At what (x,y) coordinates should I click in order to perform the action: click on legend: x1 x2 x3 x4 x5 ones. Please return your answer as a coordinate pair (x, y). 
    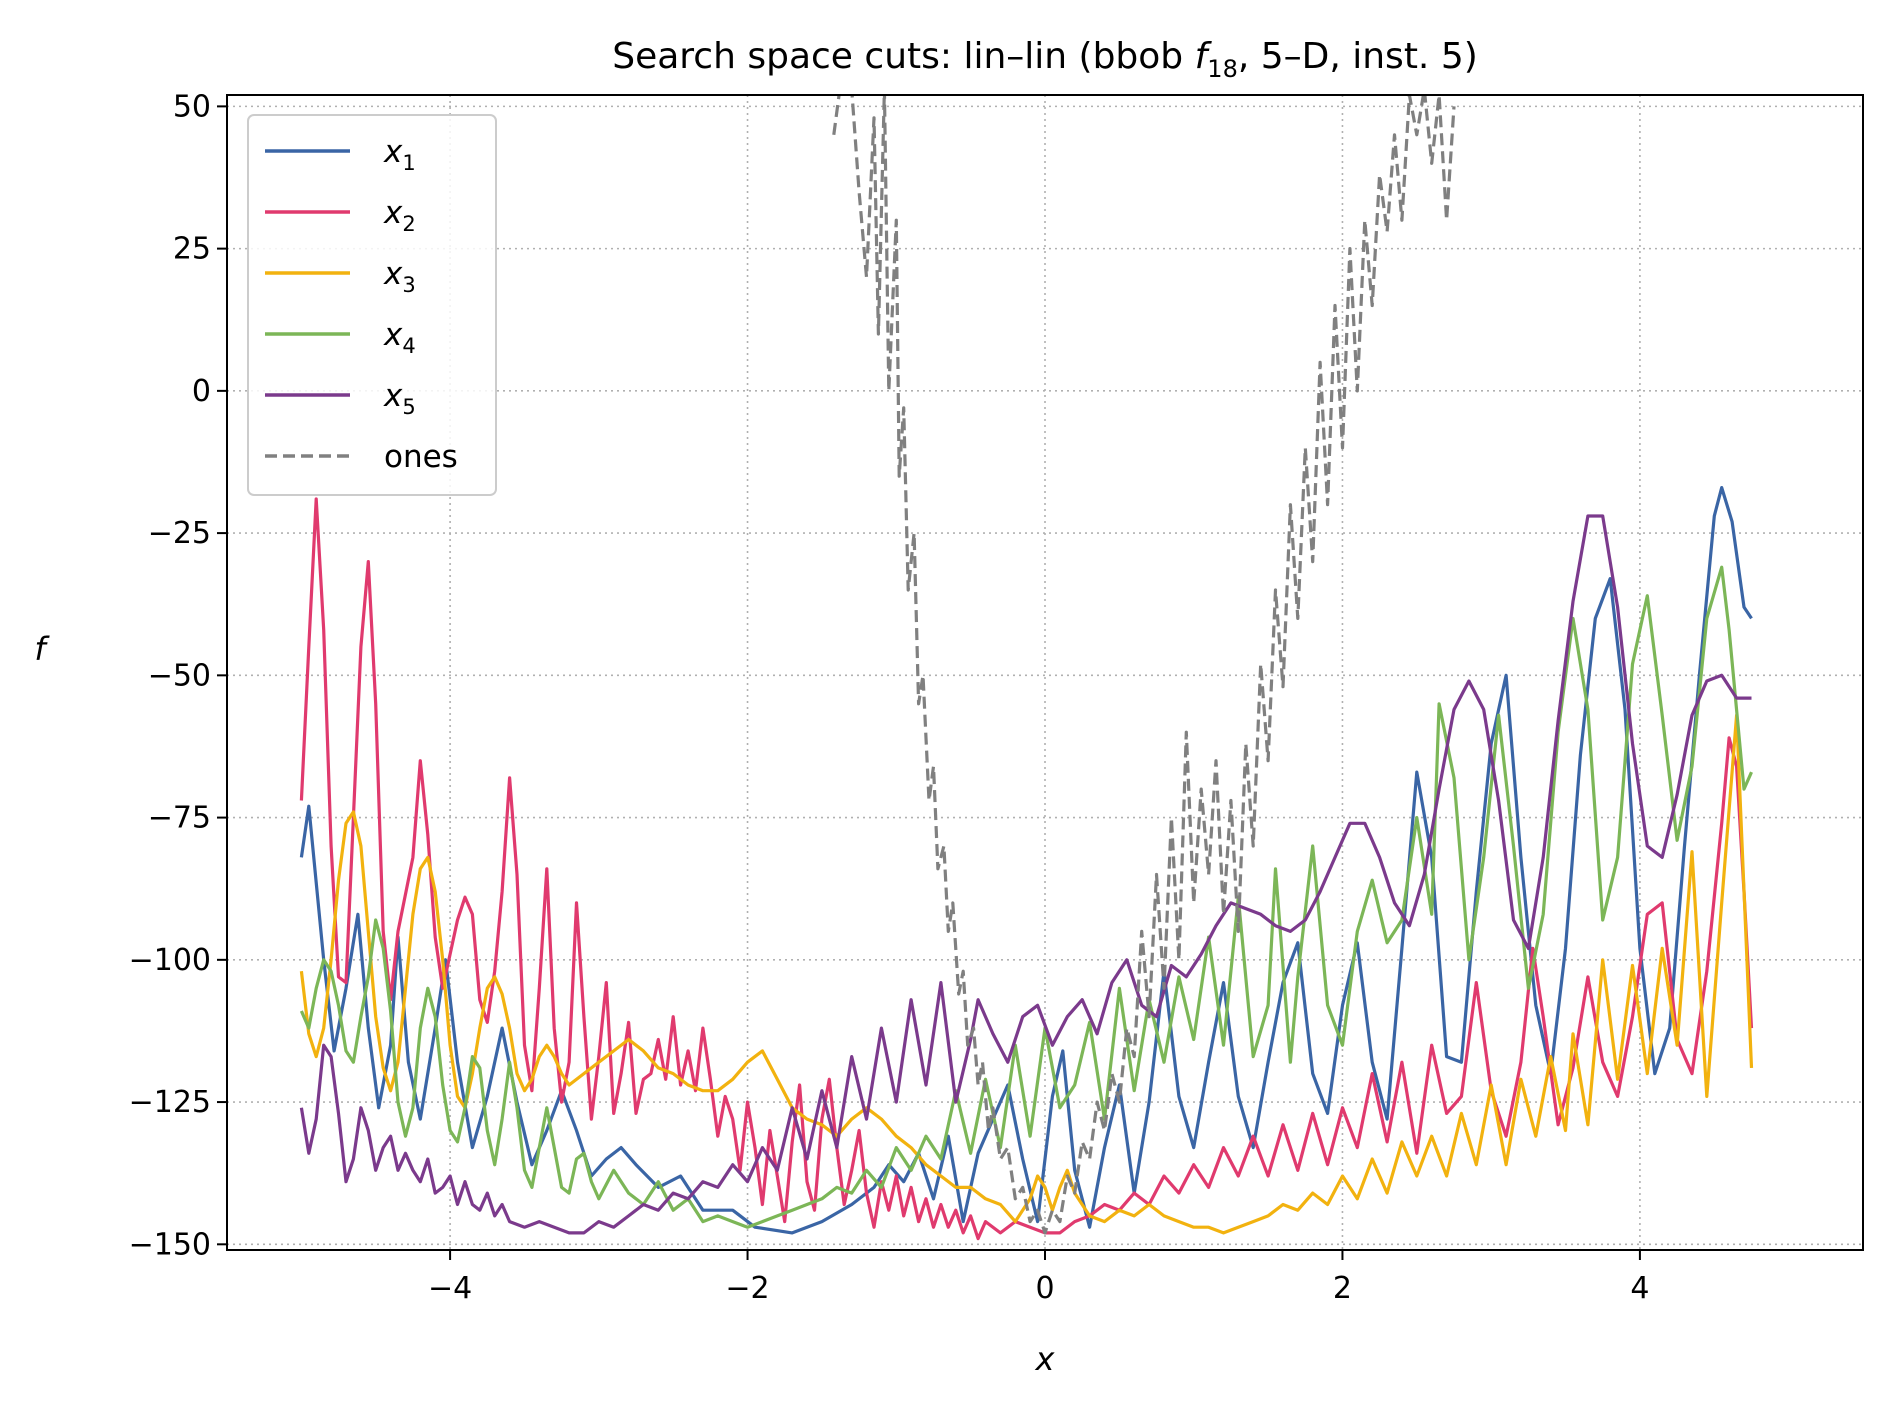
    Looking at the image, I should click on (372, 305).